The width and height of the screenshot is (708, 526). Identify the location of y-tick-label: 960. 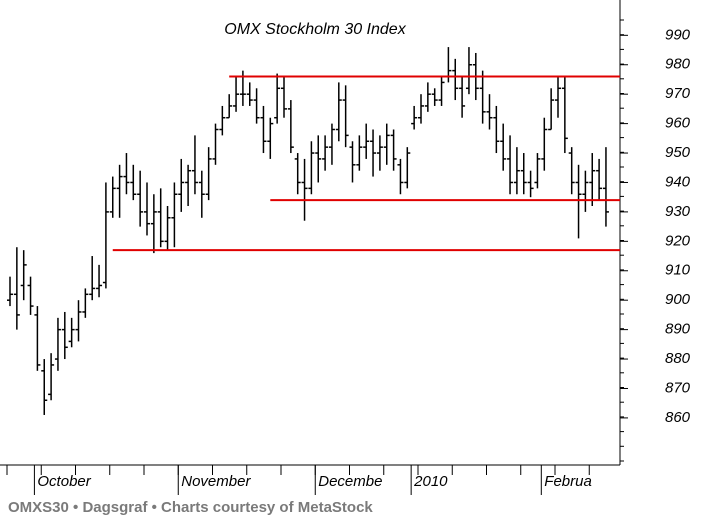
(678, 123).